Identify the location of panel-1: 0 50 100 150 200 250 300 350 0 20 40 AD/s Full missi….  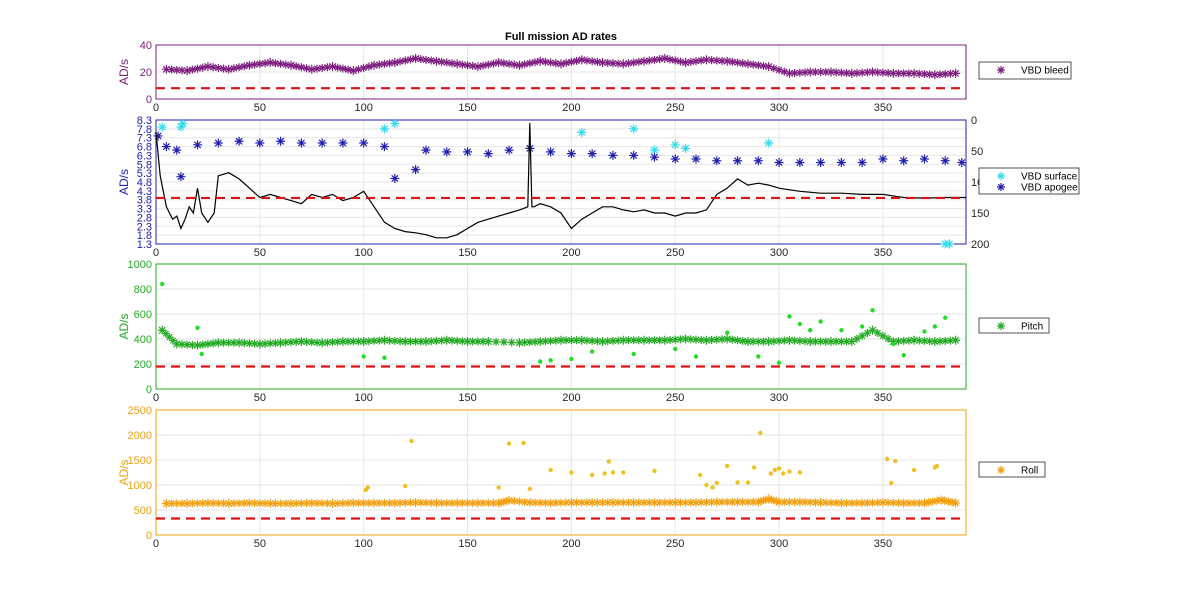
(594, 72).